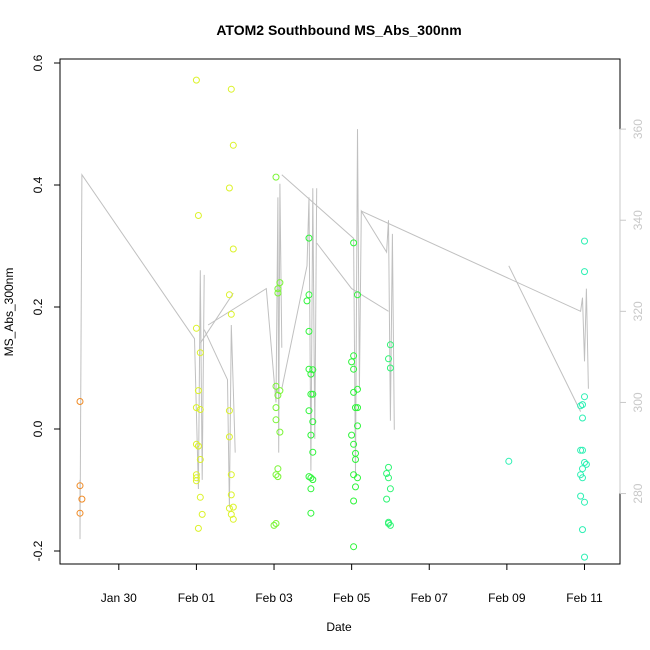 Image resolution: width=650 pixels, height=650 pixels. Describe the element at coordinates (638, 311) in the screenshot. I see `y2-tick-label: 320` at that location.